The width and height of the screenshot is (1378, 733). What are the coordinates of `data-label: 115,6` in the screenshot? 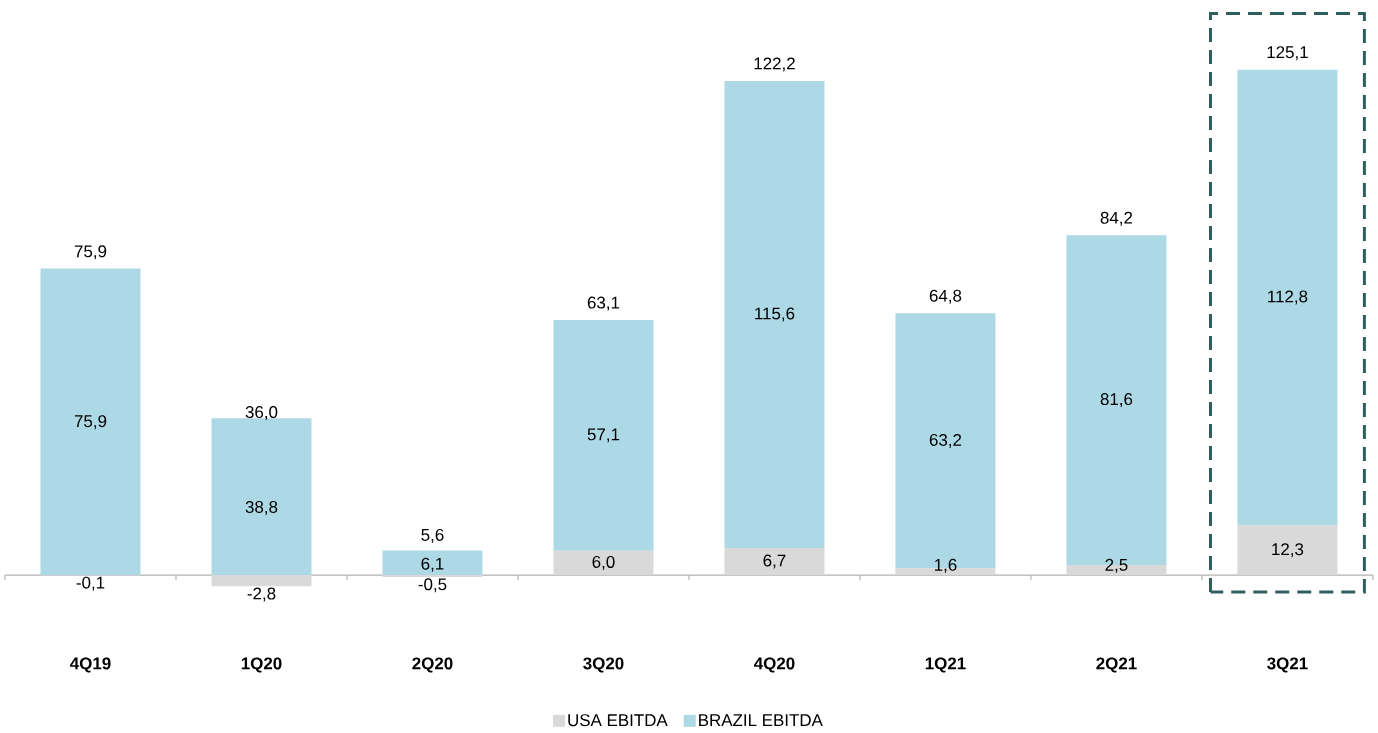 It's located at (775, 314).